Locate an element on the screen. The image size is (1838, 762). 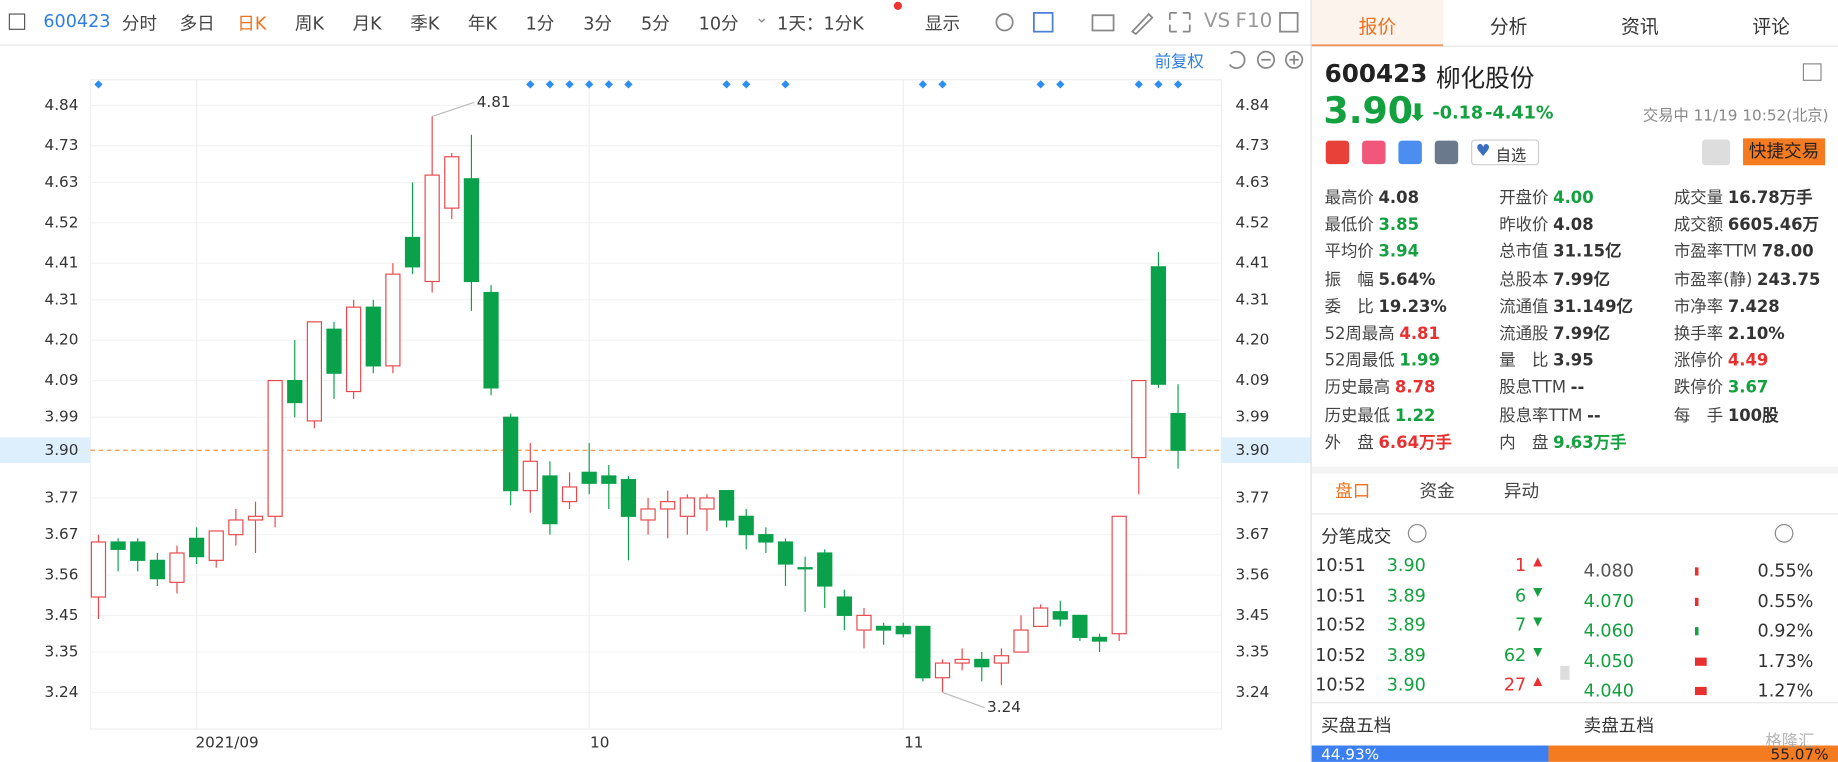
period-tab: 10分 is located at coordinates (718, 23).